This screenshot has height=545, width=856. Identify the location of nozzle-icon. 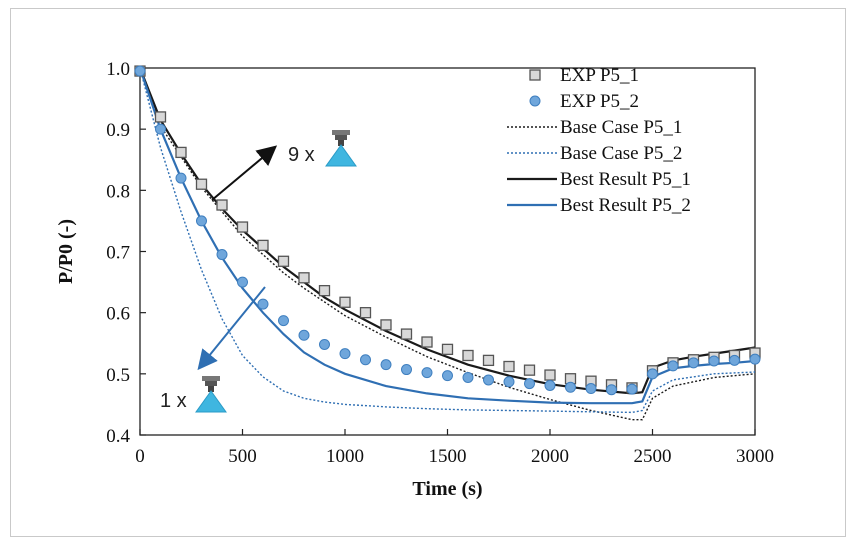
(211, 394).